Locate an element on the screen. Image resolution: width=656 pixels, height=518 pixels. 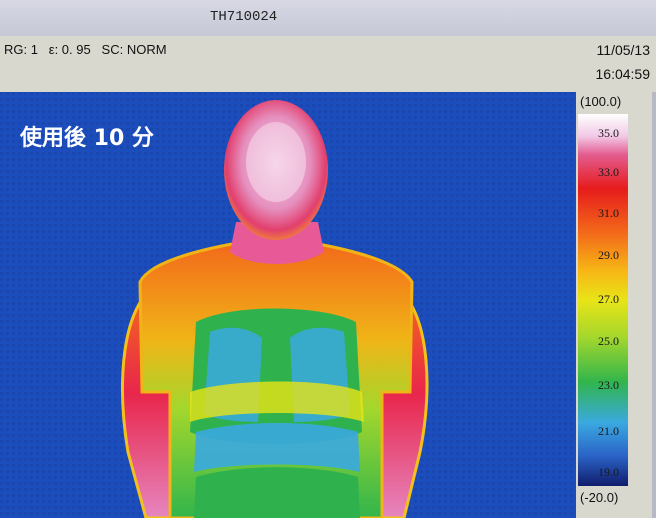
scale-min-label: (-20.0) is located at coordinates (599, 497).